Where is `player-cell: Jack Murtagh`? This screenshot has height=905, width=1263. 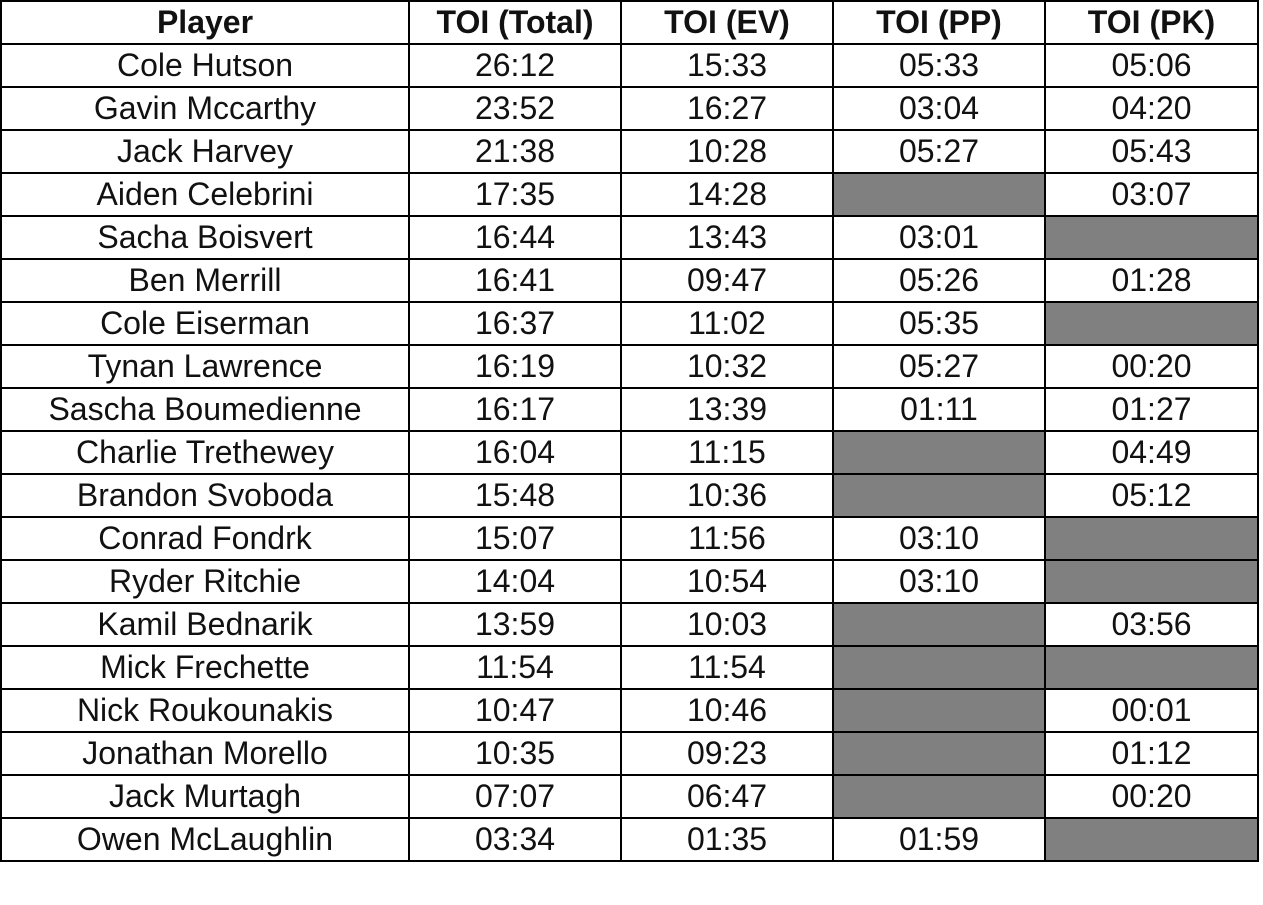
player-cell: Jack Murtagh is located at coordinates (205, 796).